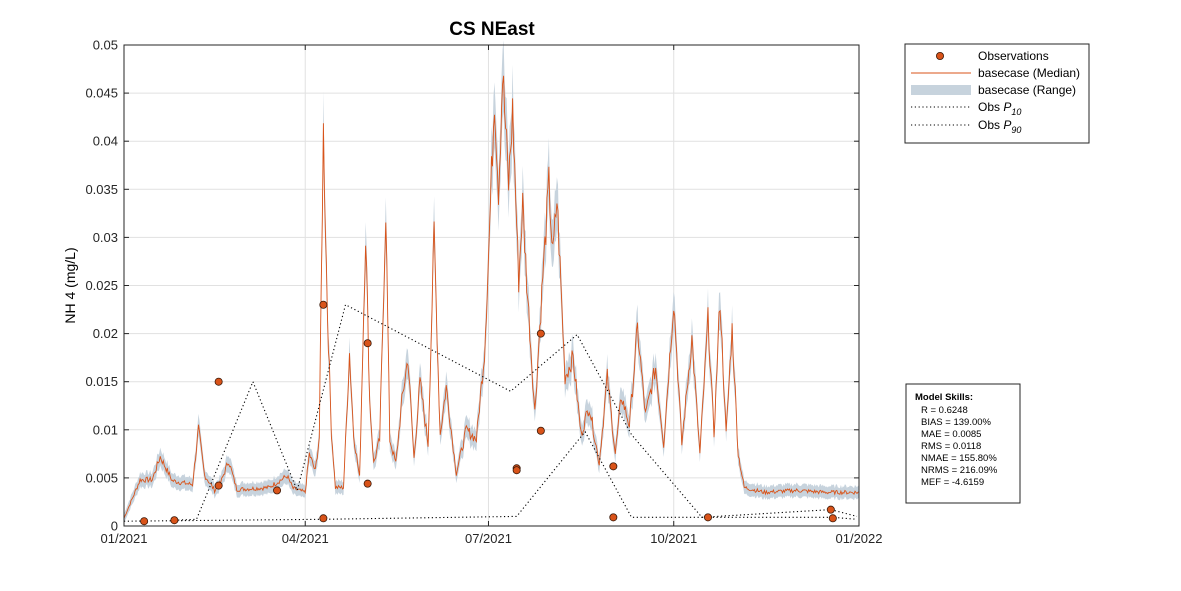  What do you see at coordinates (940, 56) in the screenshot?
I see `legend-marker` at bounding box center [940, 56].